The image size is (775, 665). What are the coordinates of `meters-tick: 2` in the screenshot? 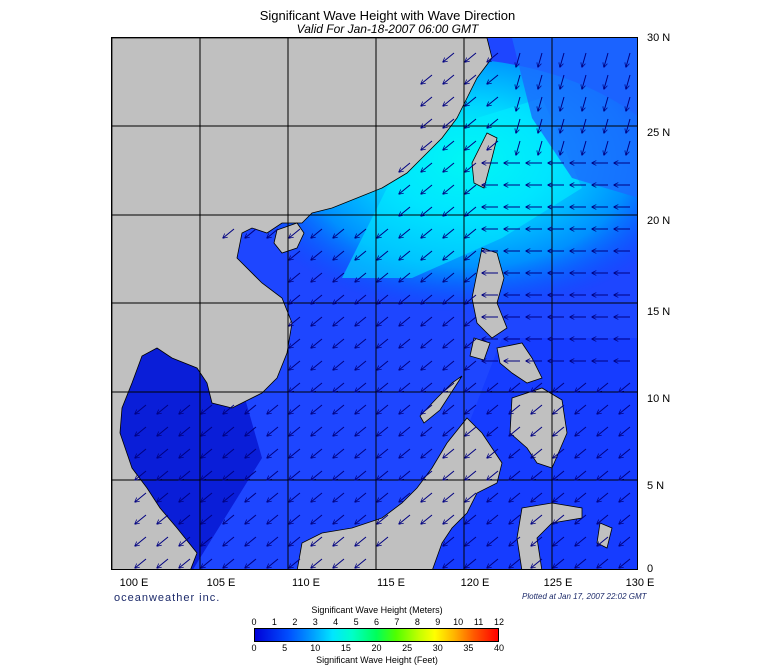 It's located at (295, 622).